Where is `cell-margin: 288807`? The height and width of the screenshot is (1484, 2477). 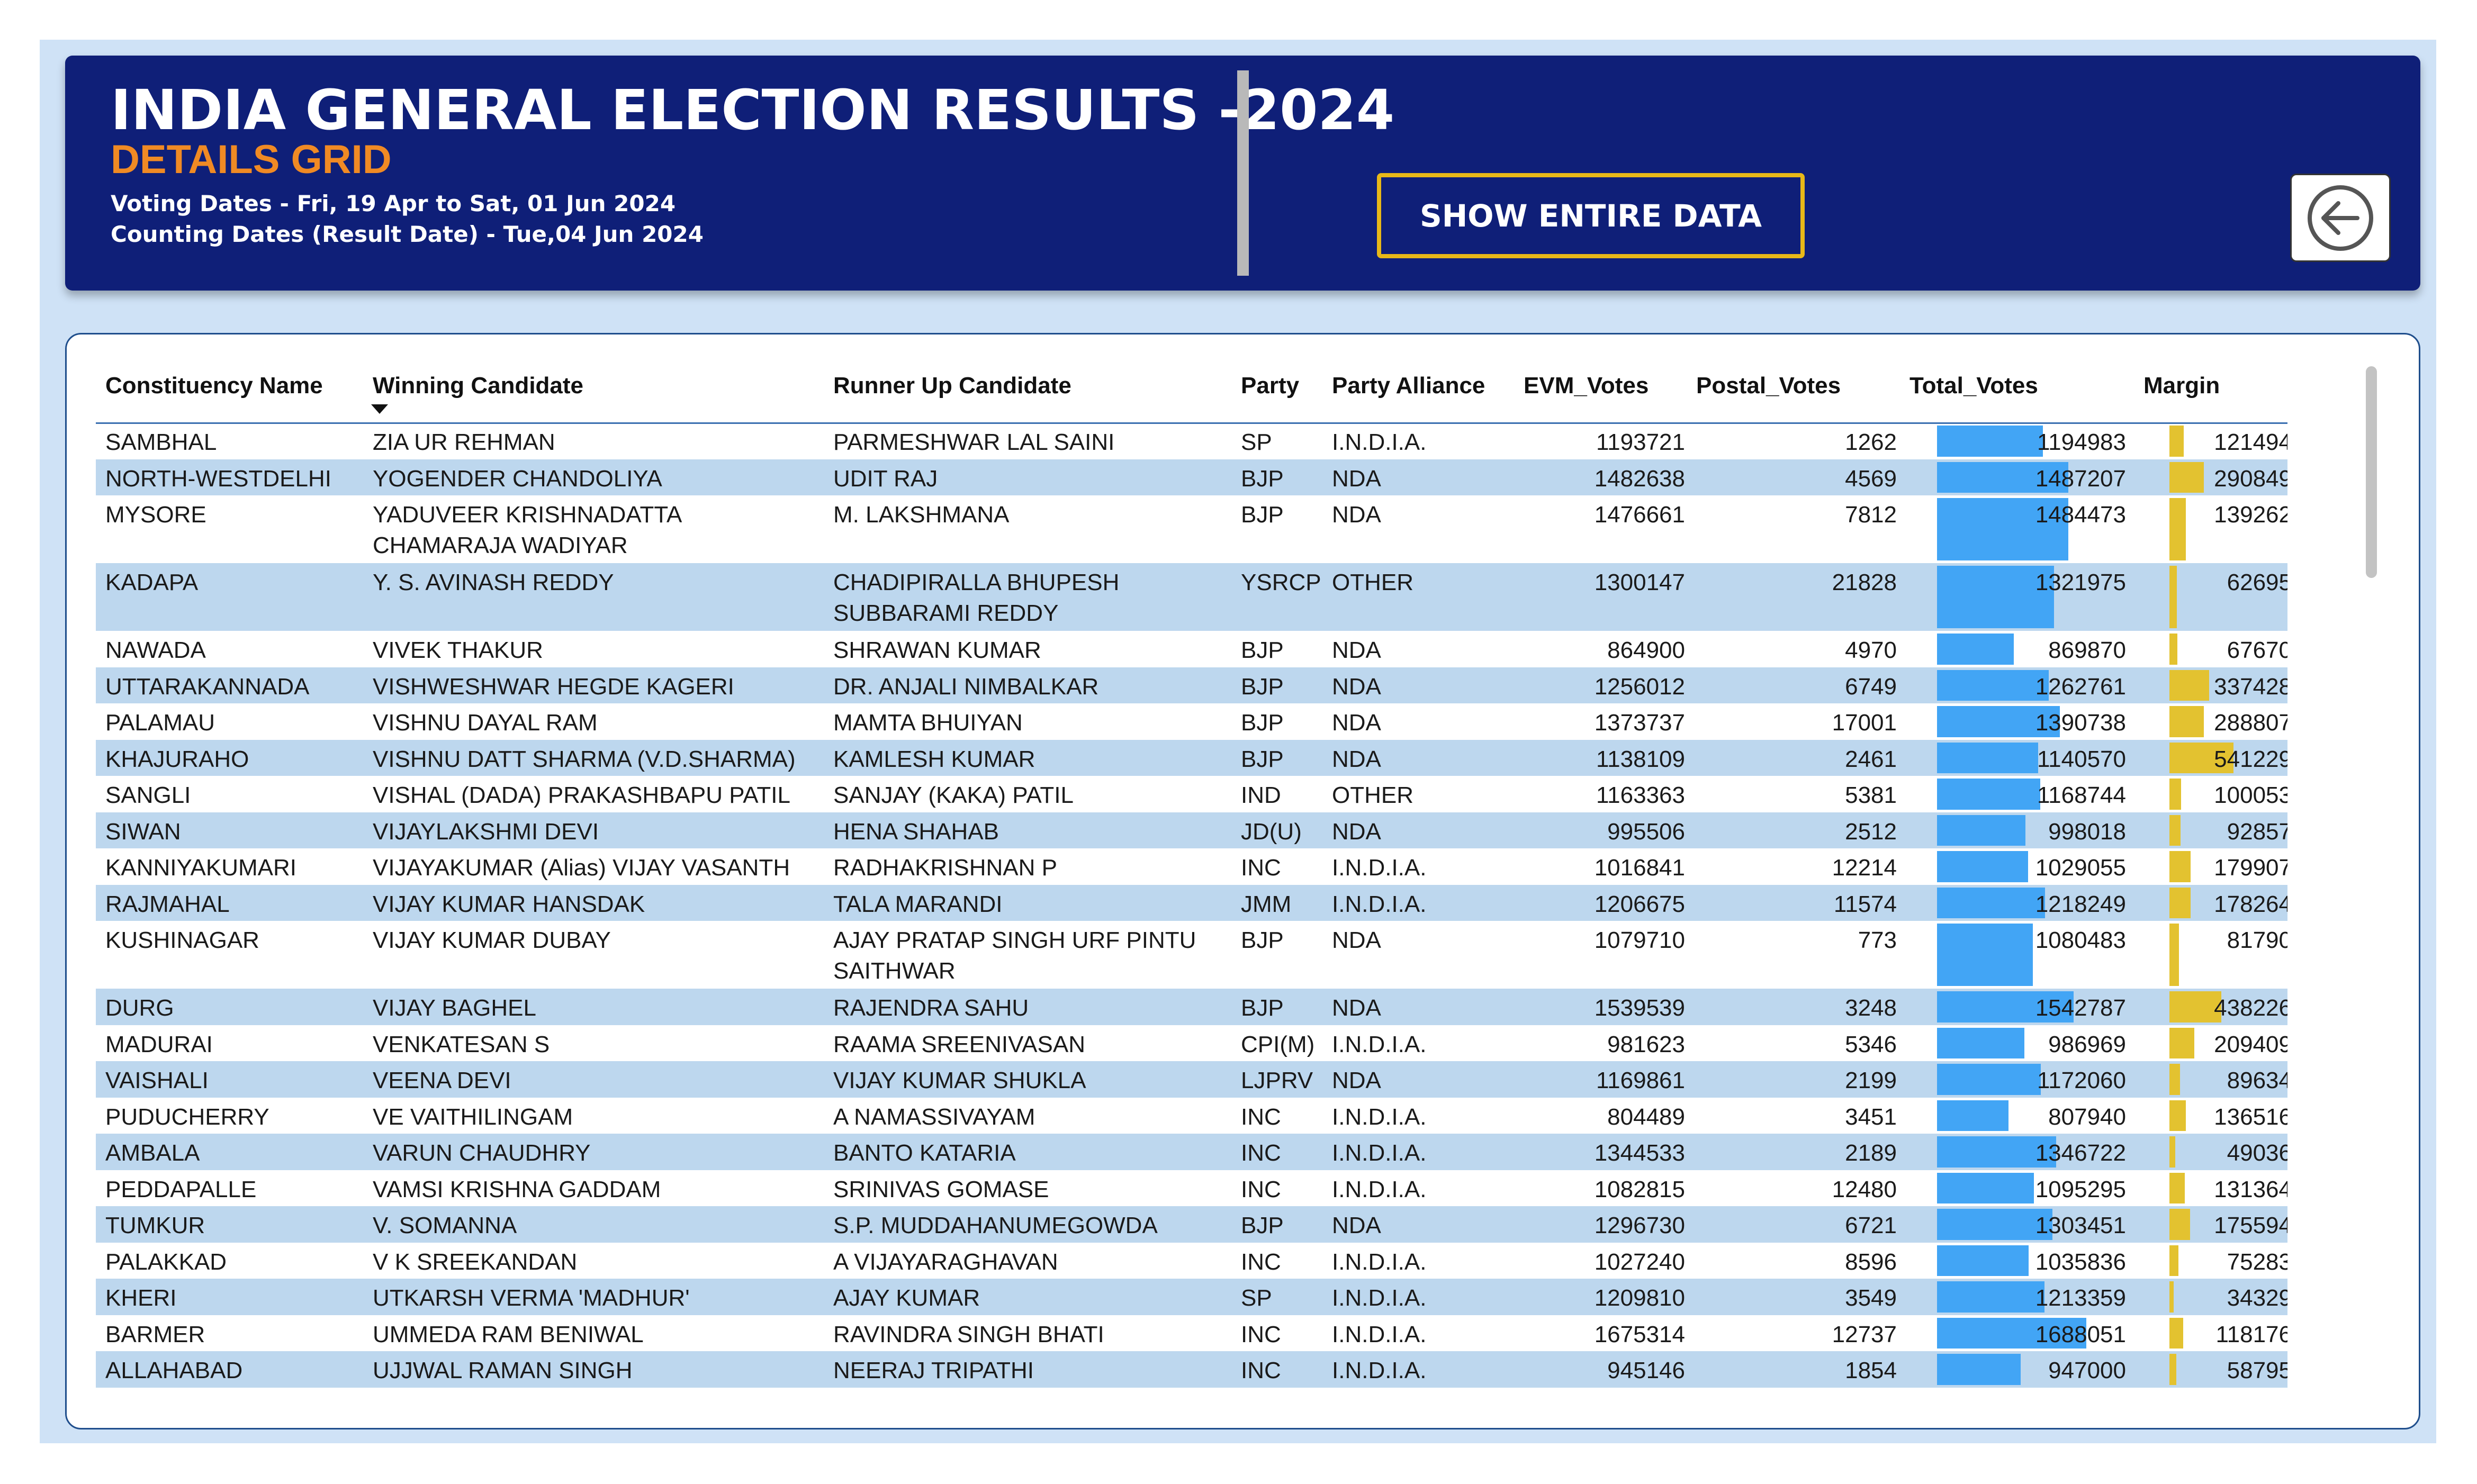
cell-margin: 288807 is located at coordinates (2250, 723).